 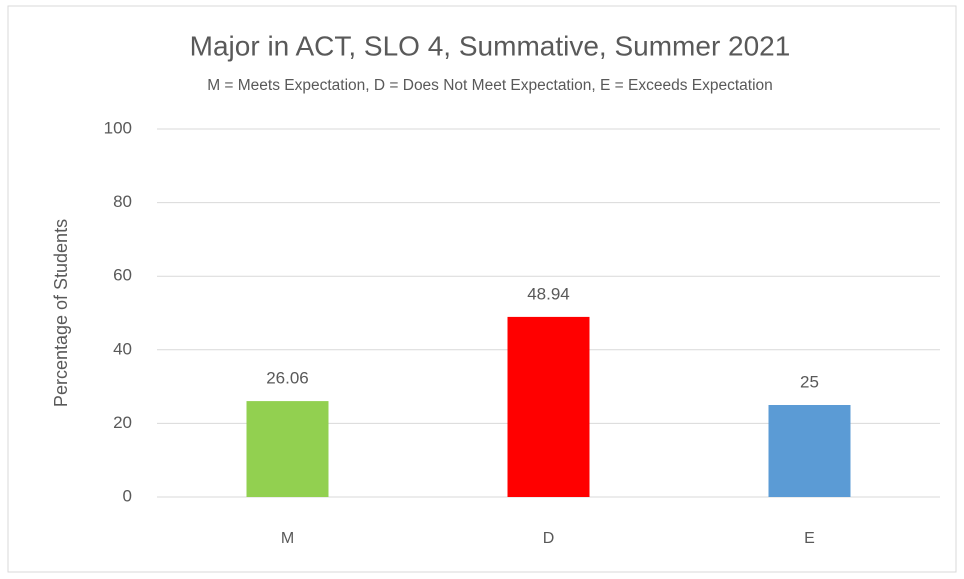 I want to click on x-tick-label: D, so click(x=549, y=538).